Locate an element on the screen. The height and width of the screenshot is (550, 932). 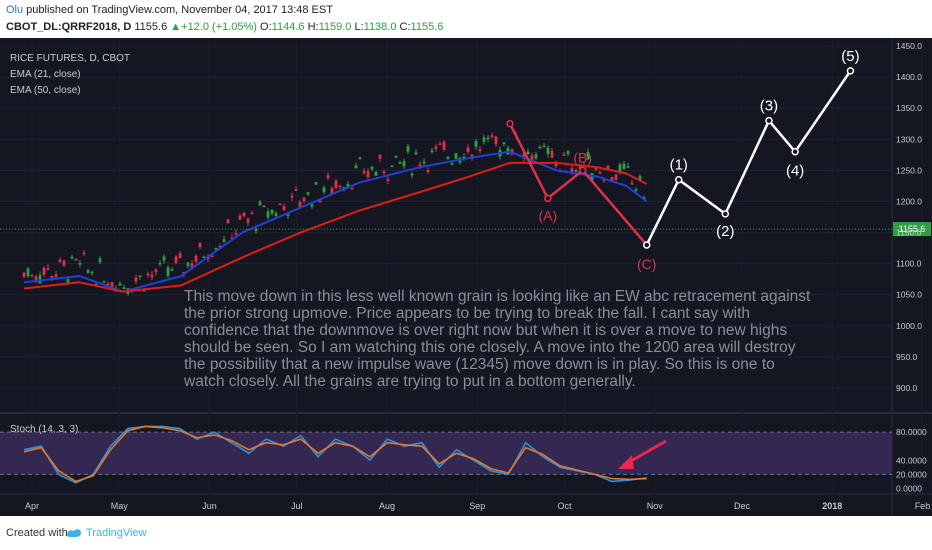
wave-paths is located at coordinates (680, 158).